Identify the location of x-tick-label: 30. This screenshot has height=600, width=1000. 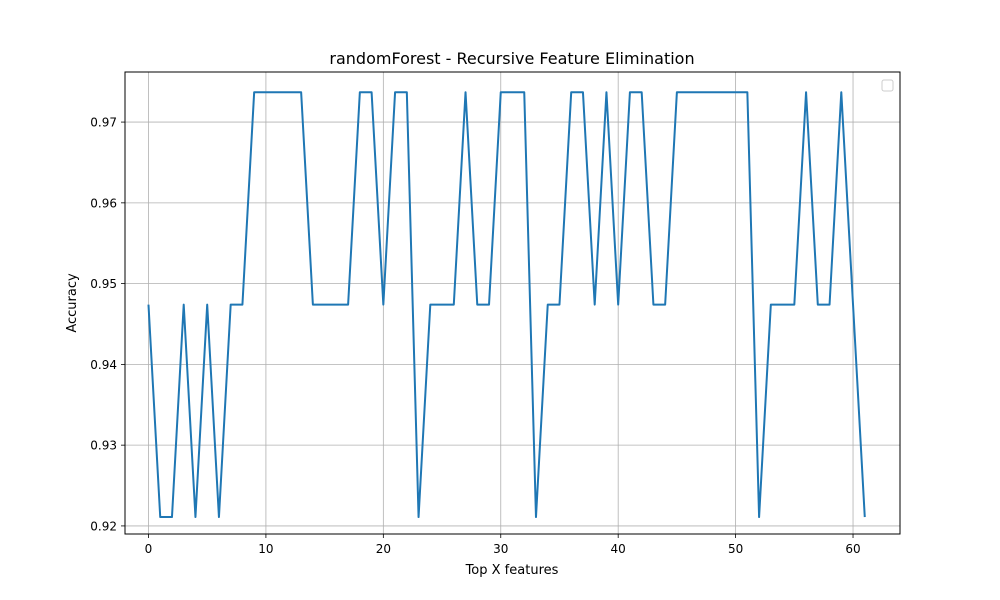
(500, 549).